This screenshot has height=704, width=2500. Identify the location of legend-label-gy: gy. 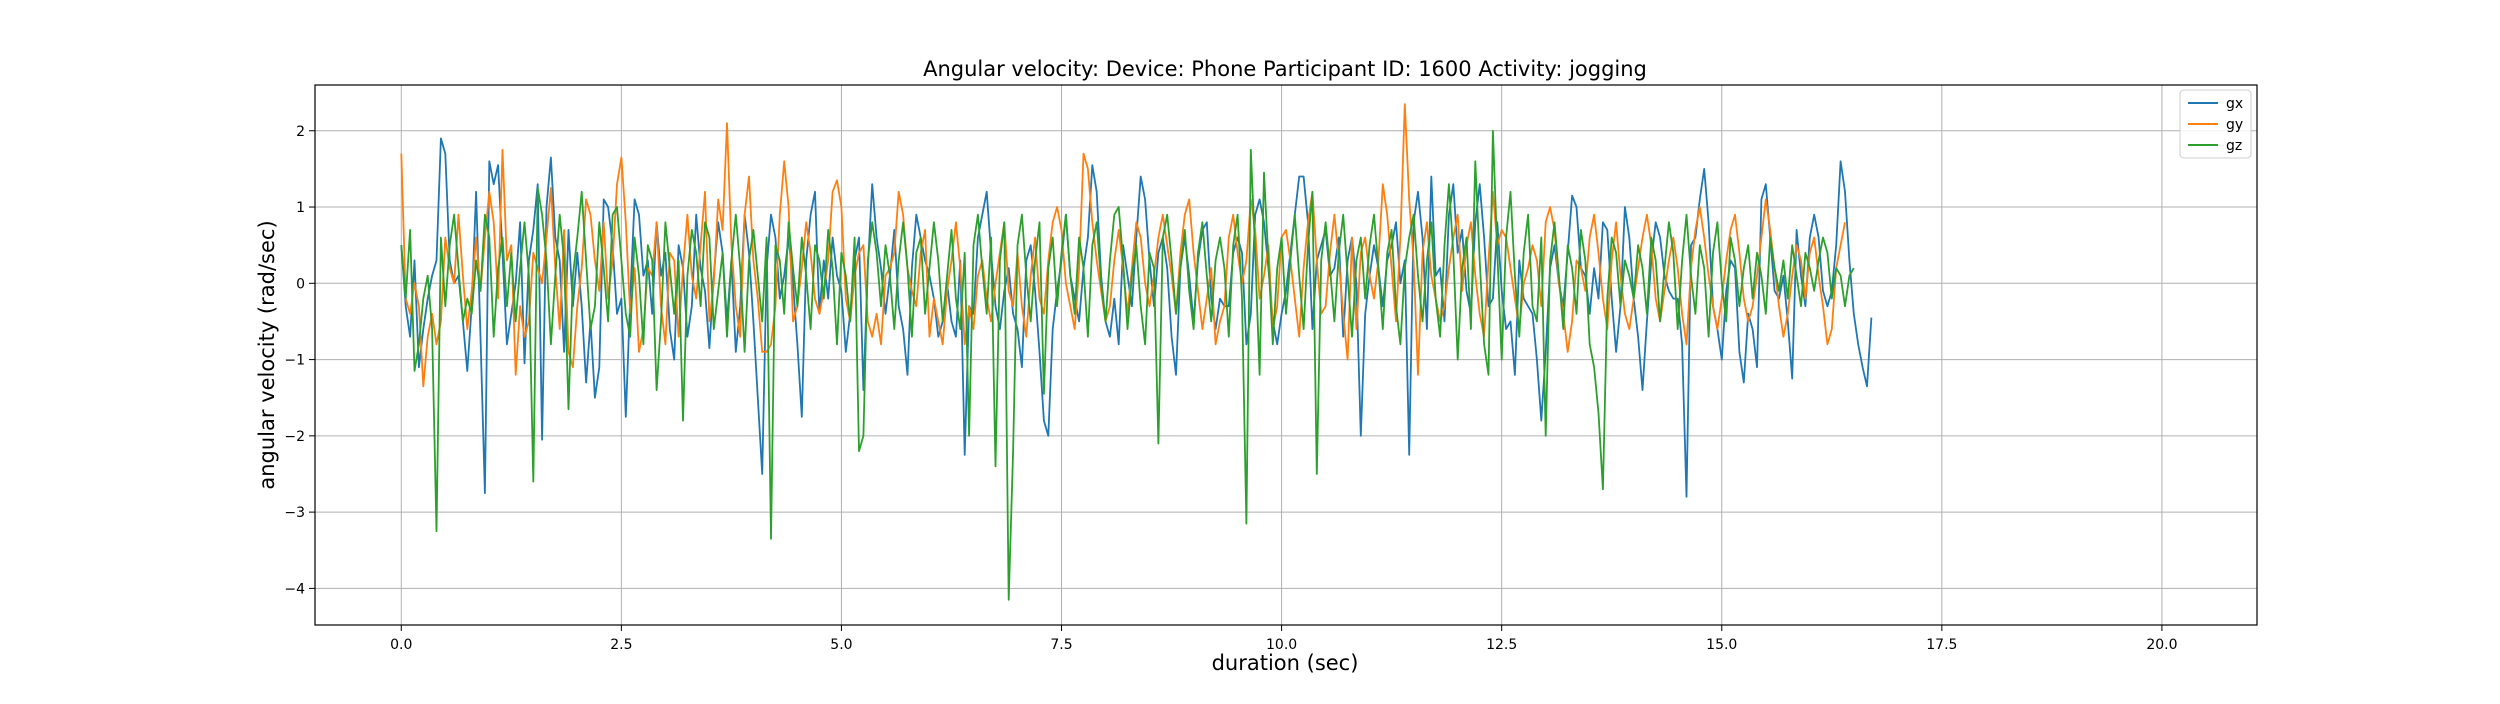
(2234, 125).